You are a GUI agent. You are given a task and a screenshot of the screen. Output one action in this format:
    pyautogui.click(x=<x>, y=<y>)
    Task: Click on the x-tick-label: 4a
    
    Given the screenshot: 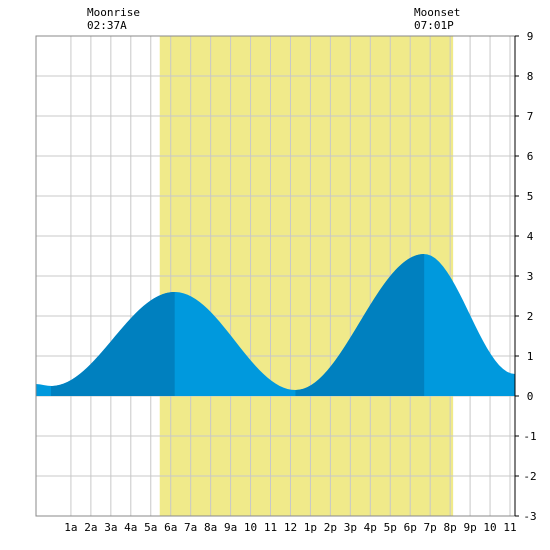 What is the action you would take?
    pyautogui.click(x=130, y=527)
    